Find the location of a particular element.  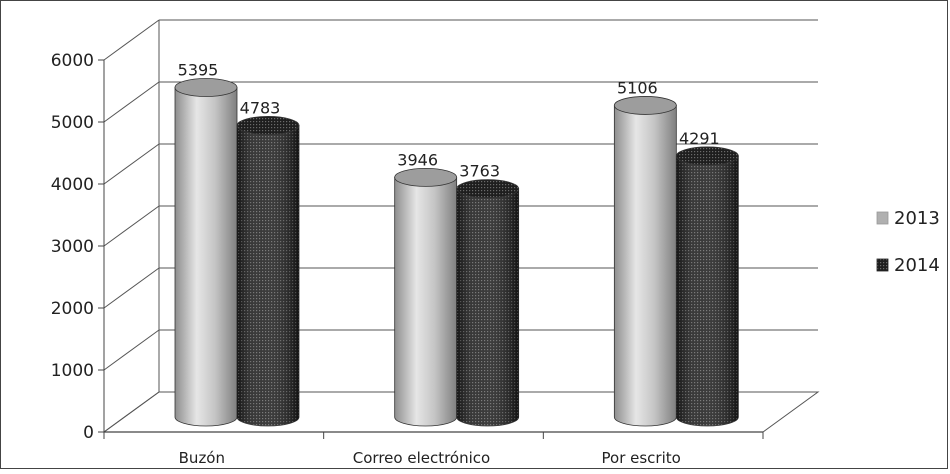

y-tick-label: 2000 is located at coordinates (72, 309).